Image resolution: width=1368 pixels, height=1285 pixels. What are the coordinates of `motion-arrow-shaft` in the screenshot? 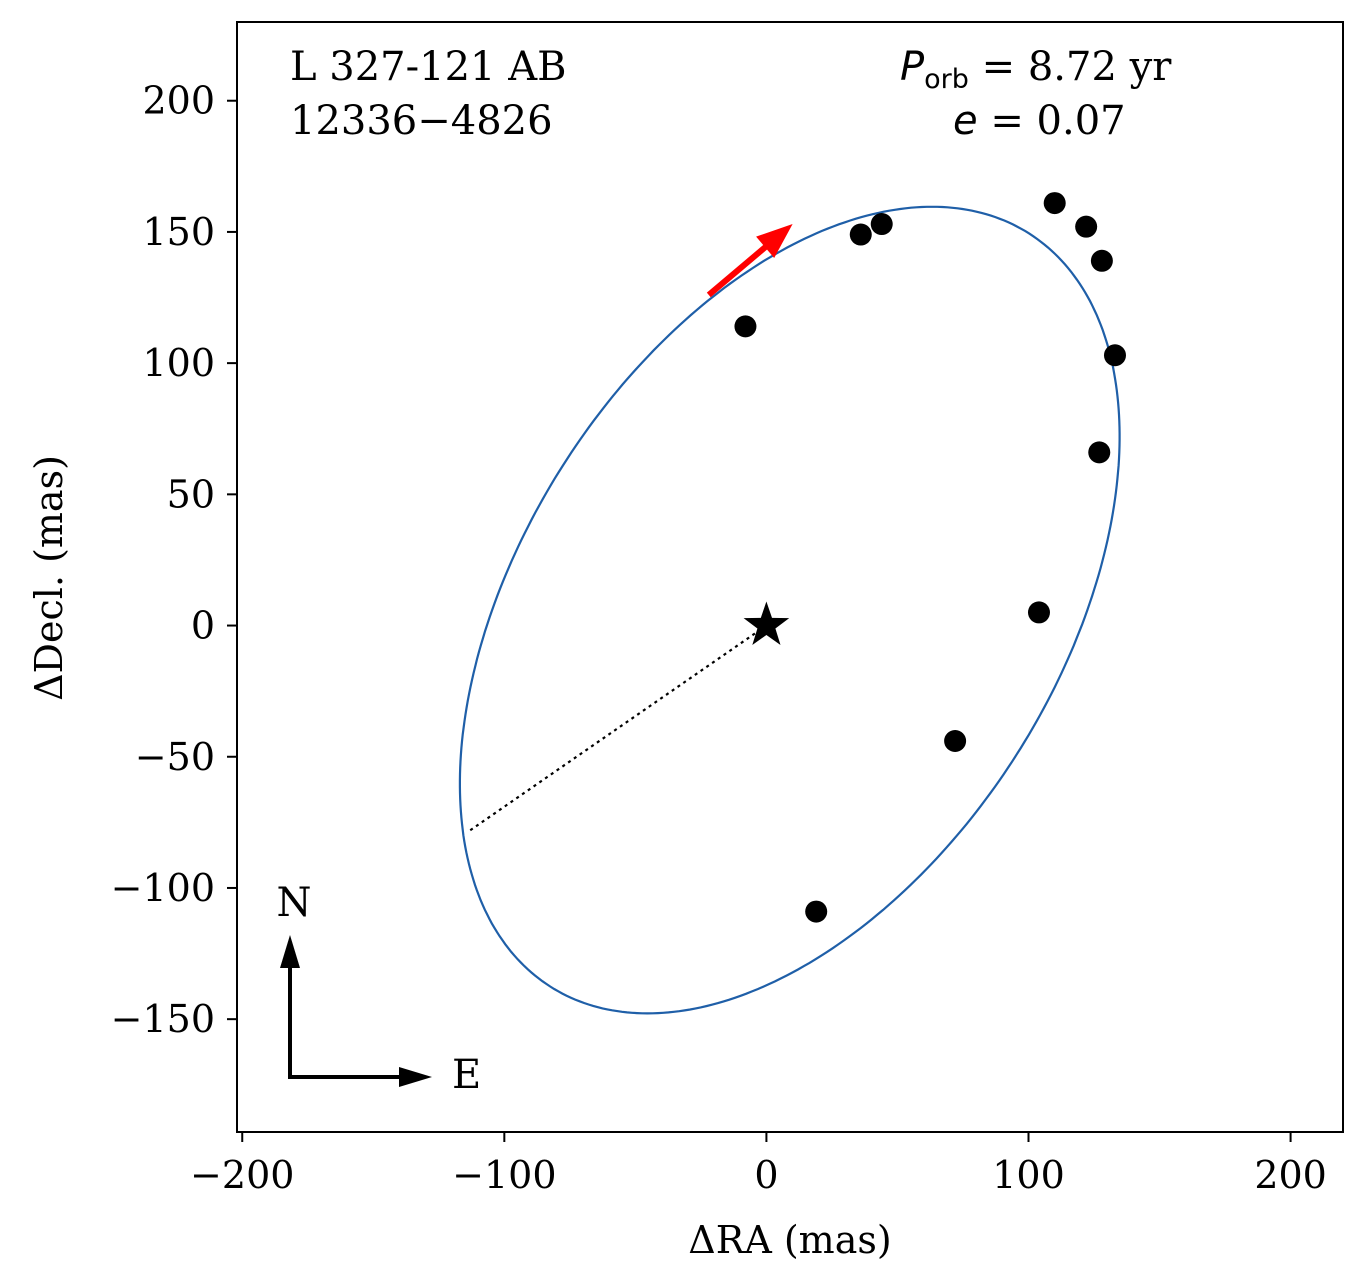 It's located at (738, 270).